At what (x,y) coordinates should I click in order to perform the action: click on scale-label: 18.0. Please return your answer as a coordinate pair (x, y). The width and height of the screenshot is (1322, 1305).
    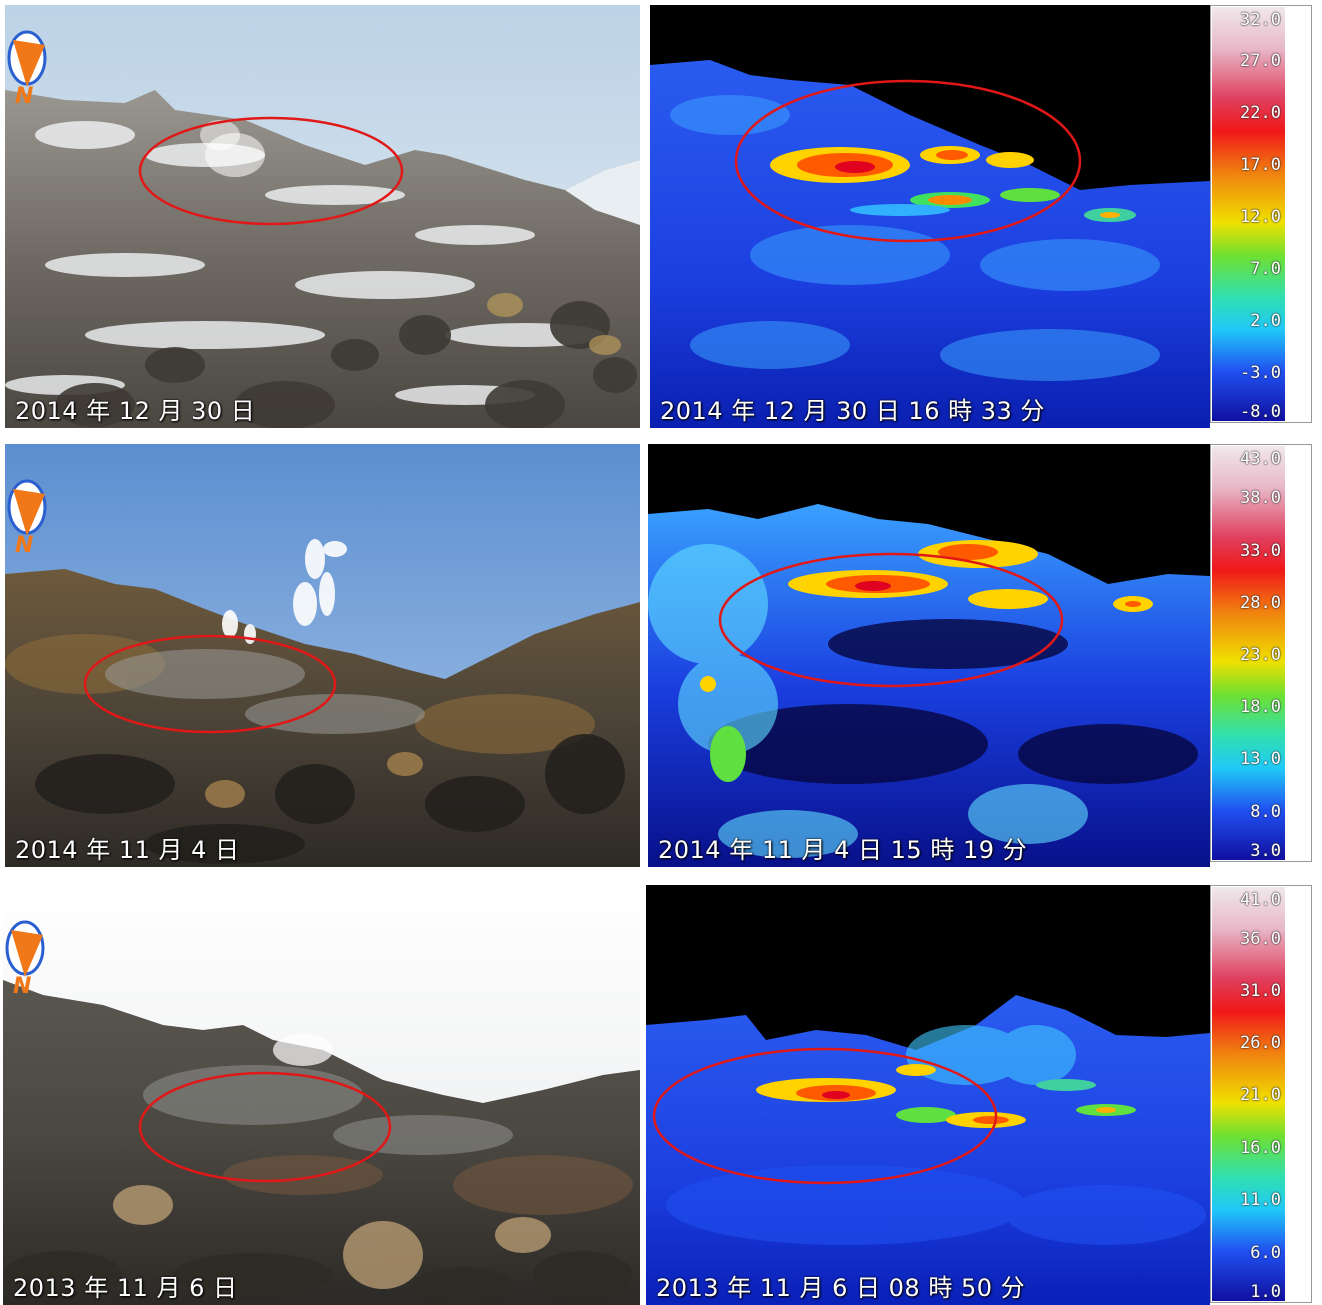
    Looking at the image, I should click on (1260, 707).